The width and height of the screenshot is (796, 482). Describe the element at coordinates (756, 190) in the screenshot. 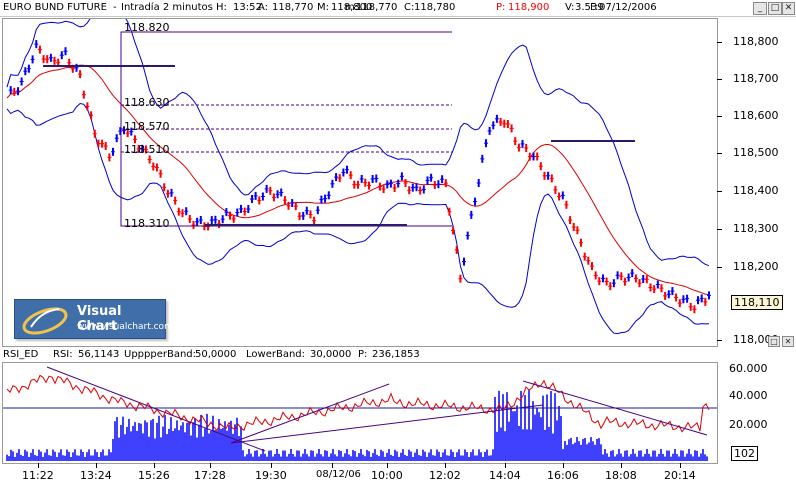

I see `price-tick-label: 118,400` at that location.